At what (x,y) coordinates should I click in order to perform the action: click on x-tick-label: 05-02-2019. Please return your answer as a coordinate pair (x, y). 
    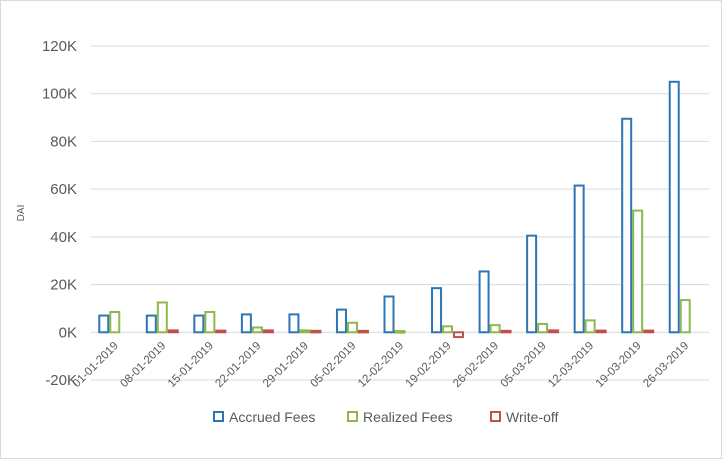
    Looking at the image, I should click on (333, 365).